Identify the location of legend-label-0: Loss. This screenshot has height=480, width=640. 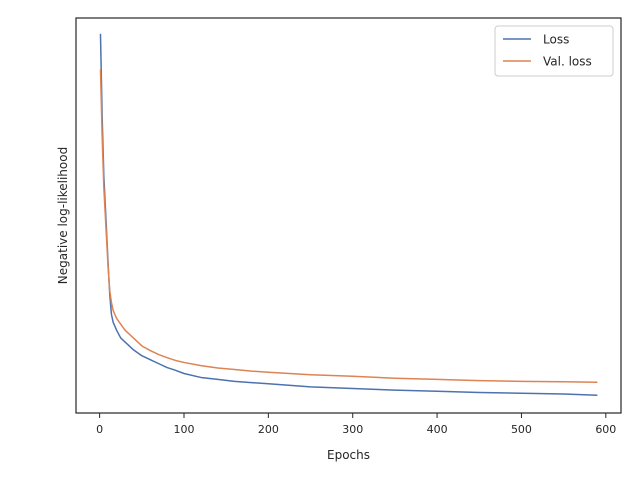
(556, 40).